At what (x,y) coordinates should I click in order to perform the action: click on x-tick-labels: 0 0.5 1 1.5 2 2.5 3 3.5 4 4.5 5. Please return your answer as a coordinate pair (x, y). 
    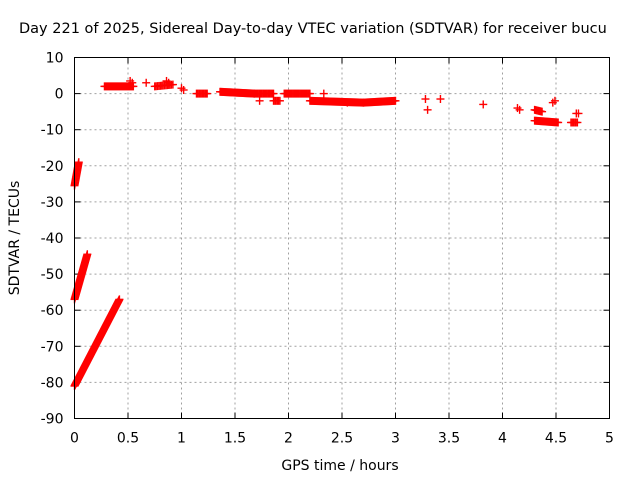
    Looking at the image, I should click on (342, 439).